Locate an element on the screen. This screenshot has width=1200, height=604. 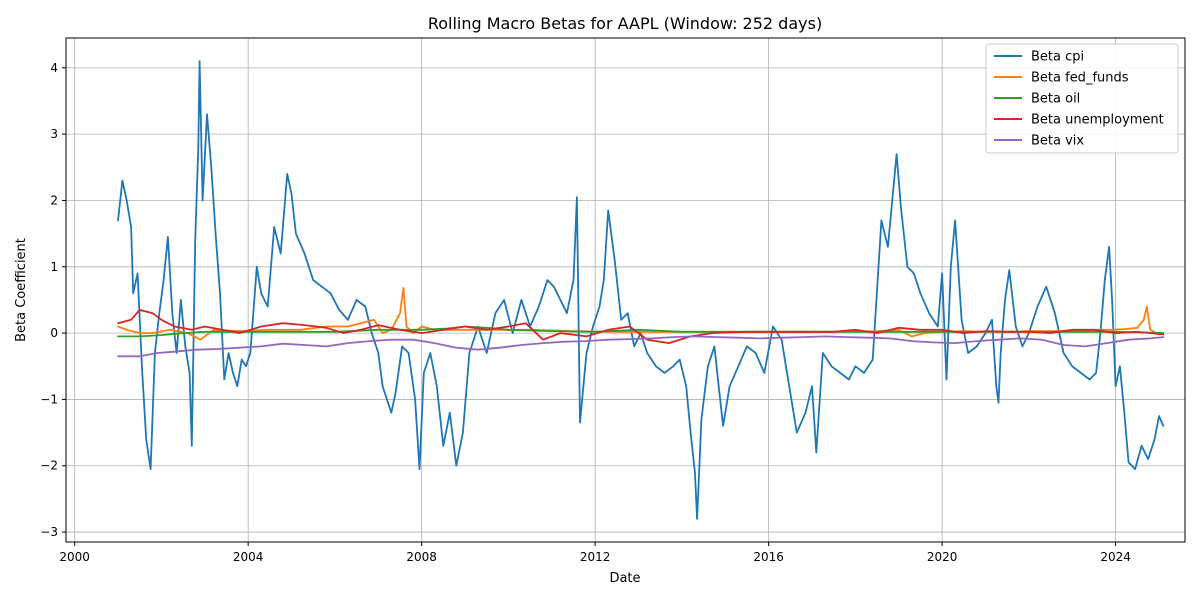
x-tick-label: 2016 is located at coordinates (768, 557).